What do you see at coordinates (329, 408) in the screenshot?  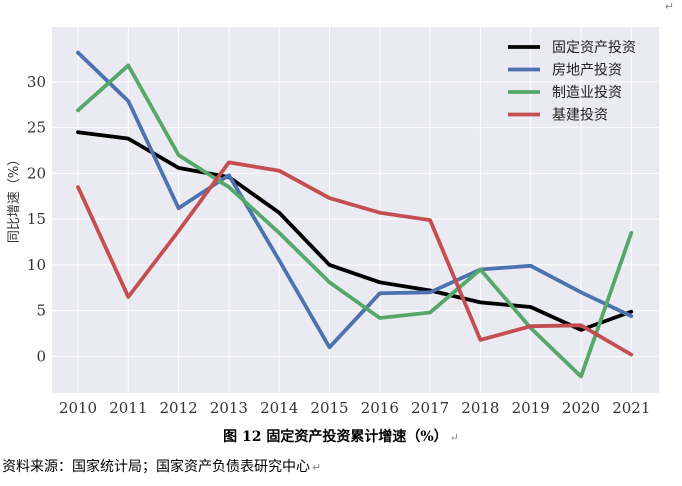 I see `x-tick-label: 2015` at bounding box center [329, 408].